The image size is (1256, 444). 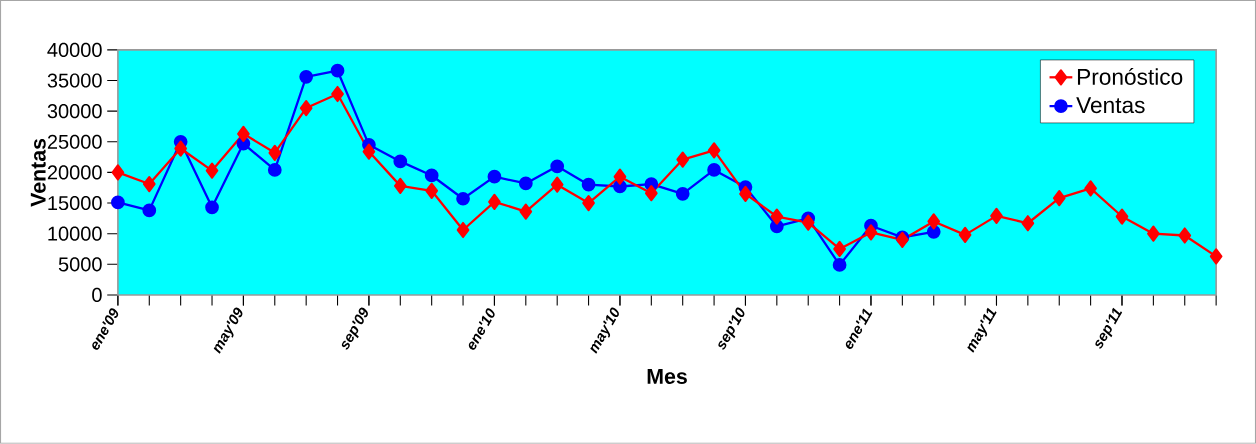 I want to click on y-tick-label: 15000, so click(x=75, y=203).